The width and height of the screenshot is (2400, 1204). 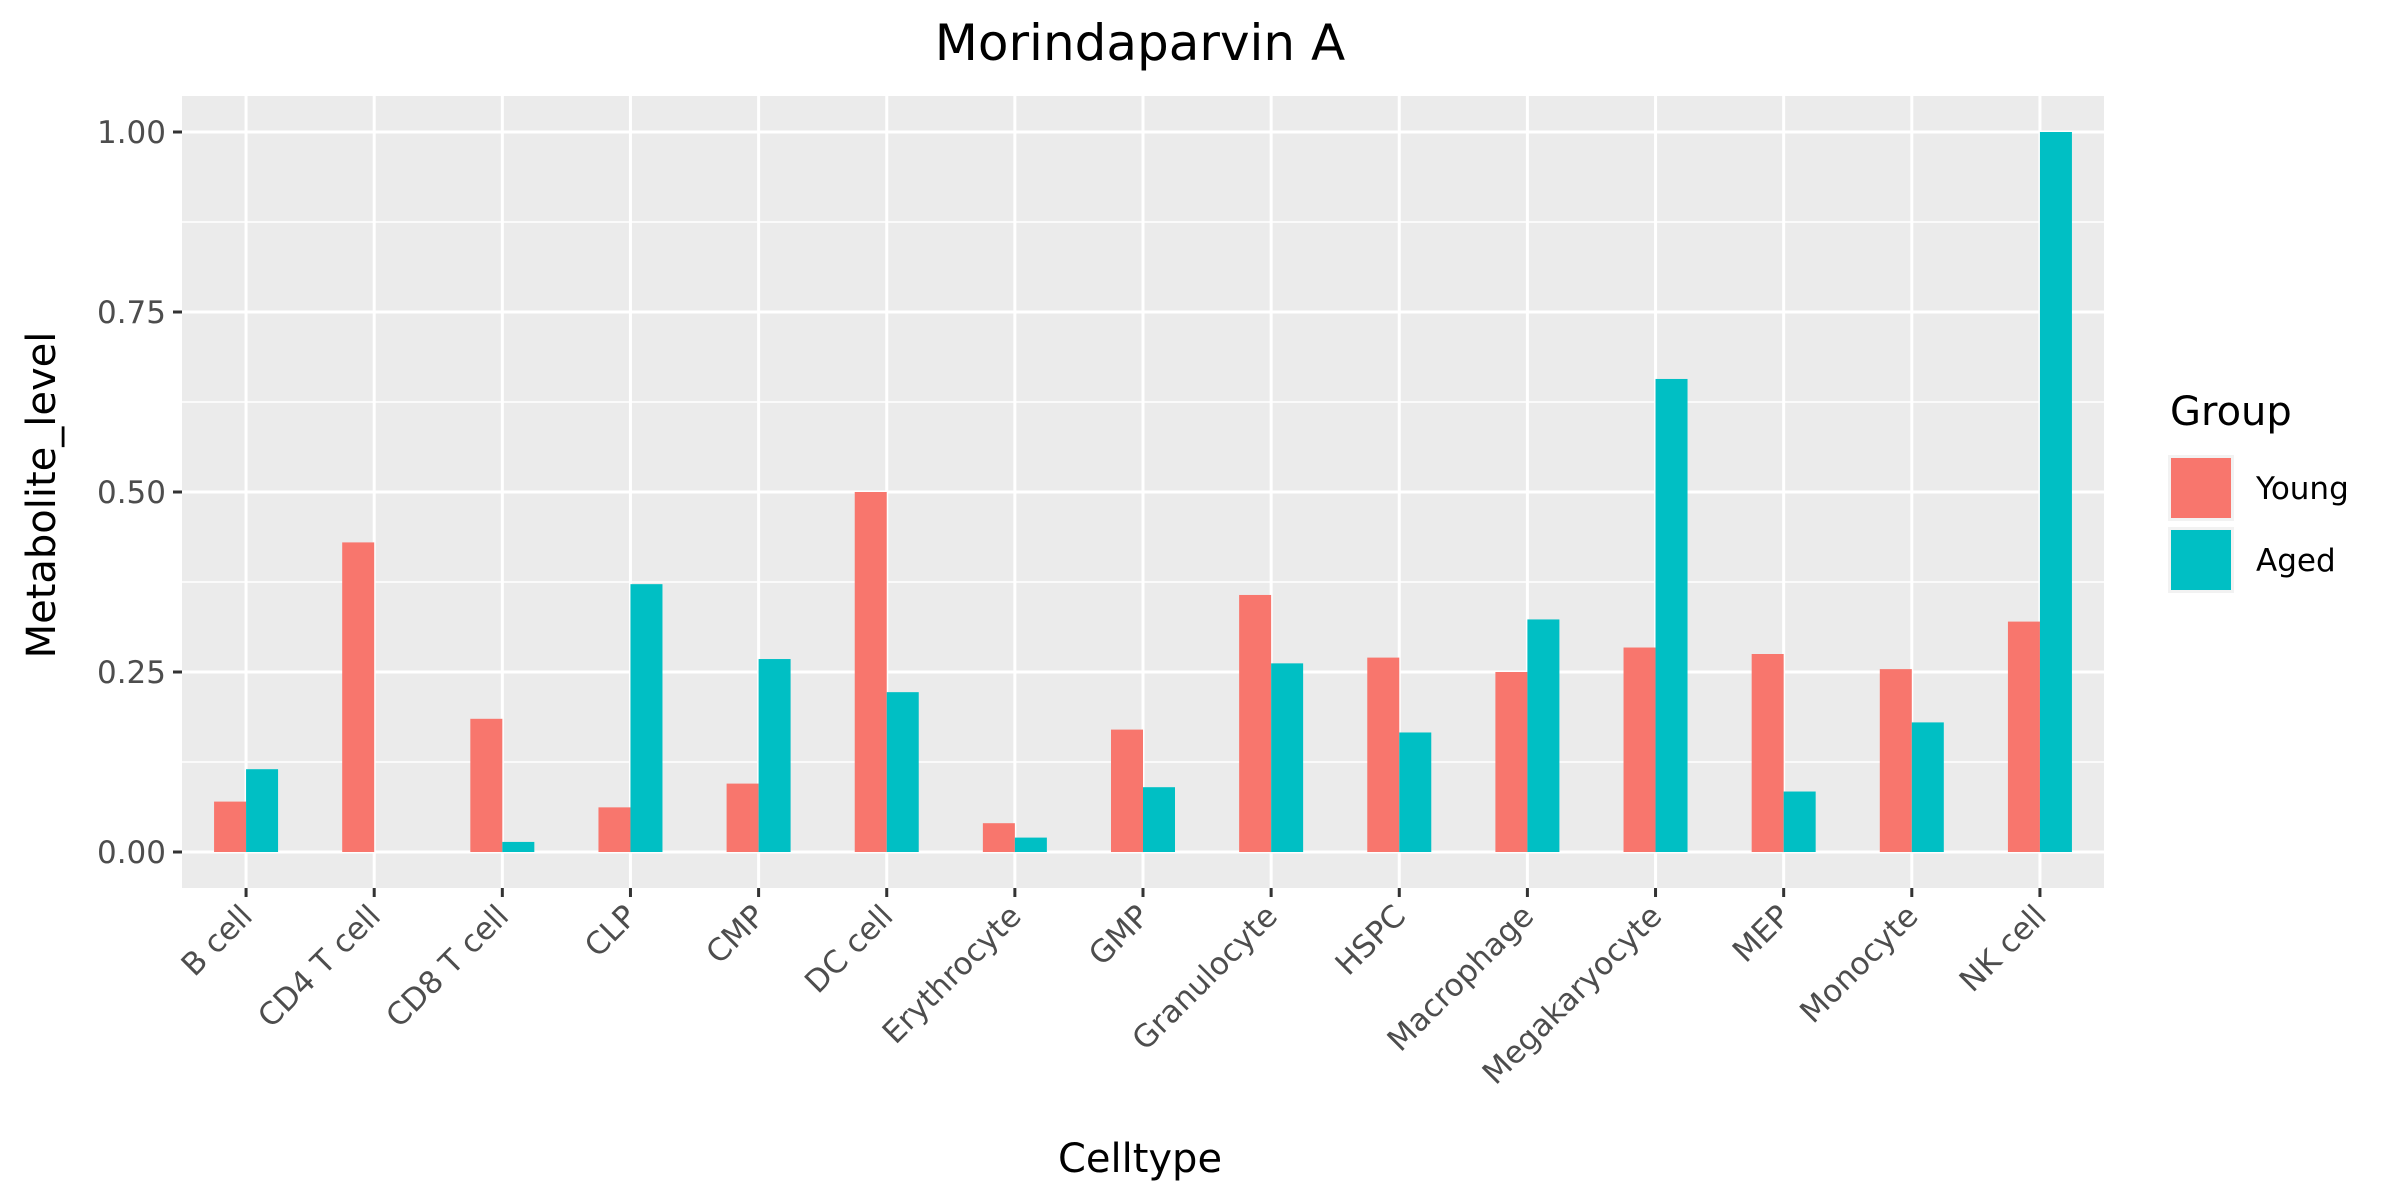 I want to click on legend: Group Young Aged, so click(x=2258, y=491).